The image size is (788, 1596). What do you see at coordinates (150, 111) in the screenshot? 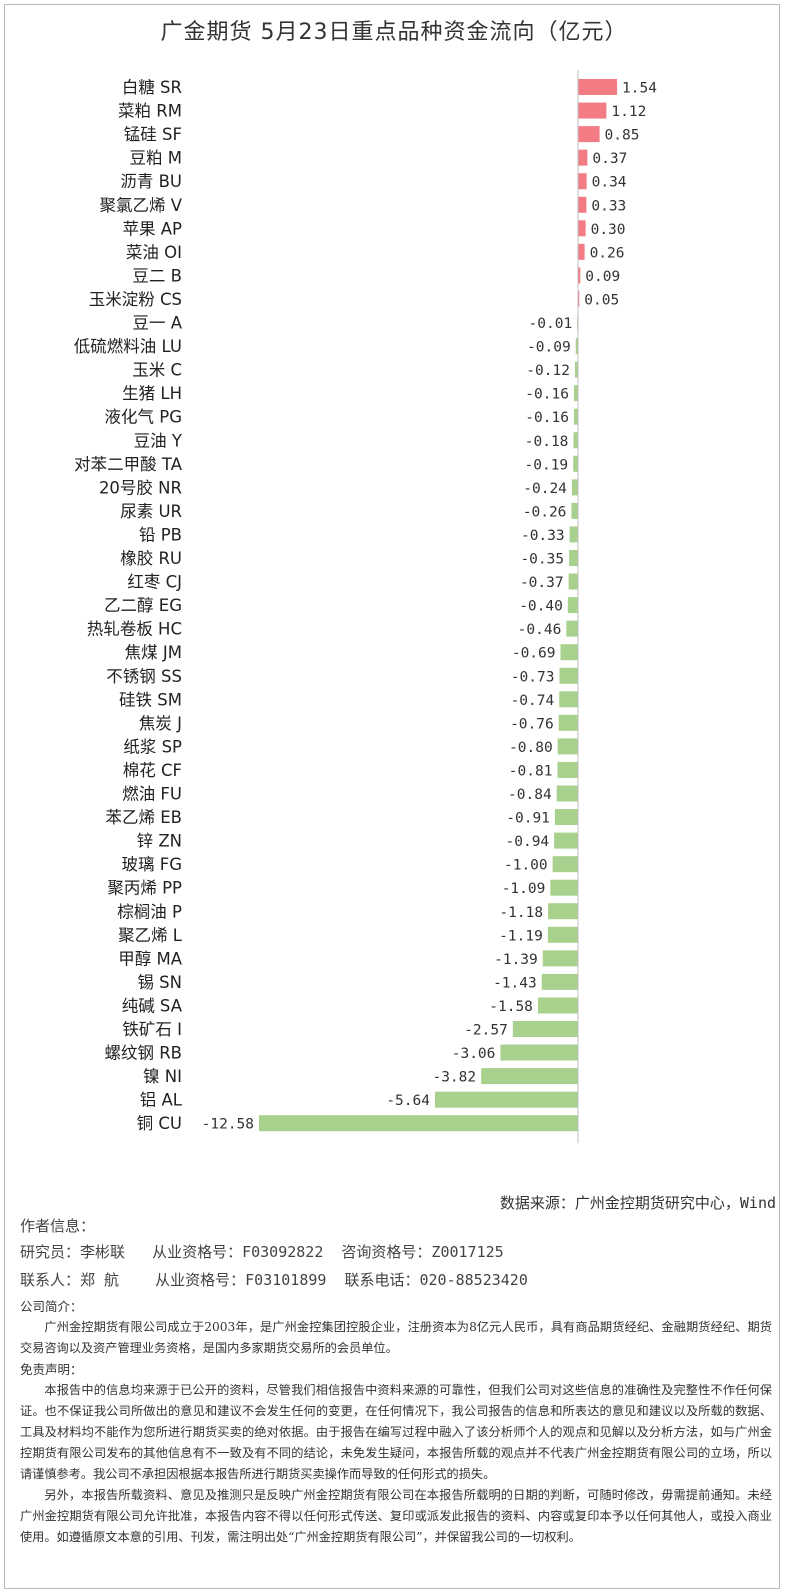
I see `category-label: 菜粕 RM` at bounding box center [150, 111].